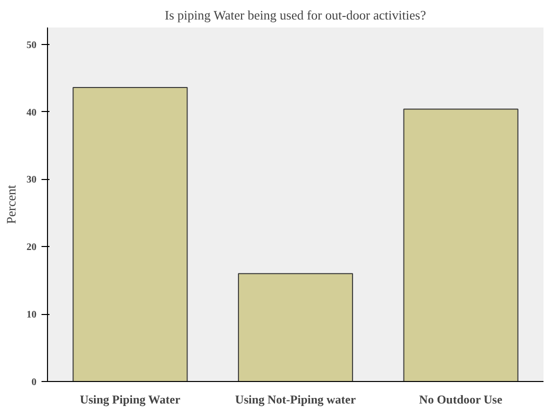 The image size is (547, 409). What do you see at coordinates (31, 112) in the screenshot?
I see `y-tick-label: 40` at bounding box center [31, 112].